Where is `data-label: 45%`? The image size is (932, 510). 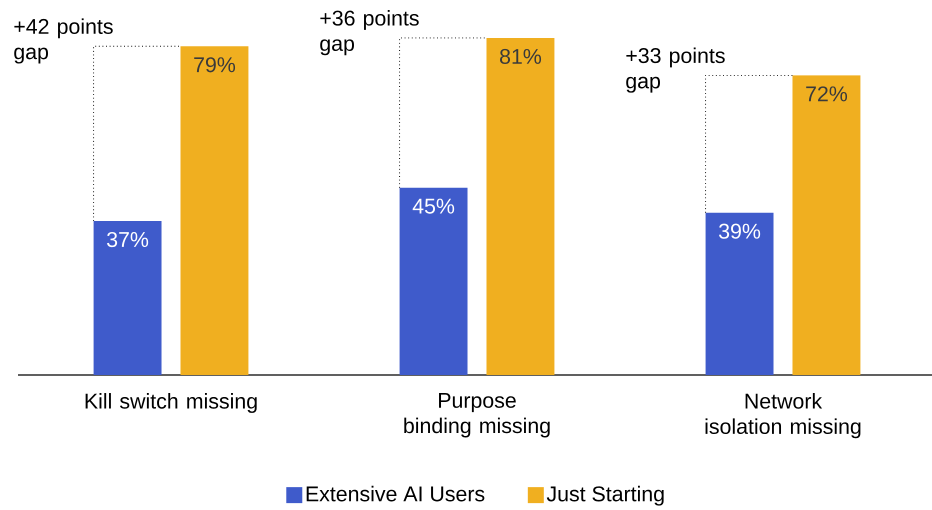
data-label: 45% is located at coordinates (433, 206).